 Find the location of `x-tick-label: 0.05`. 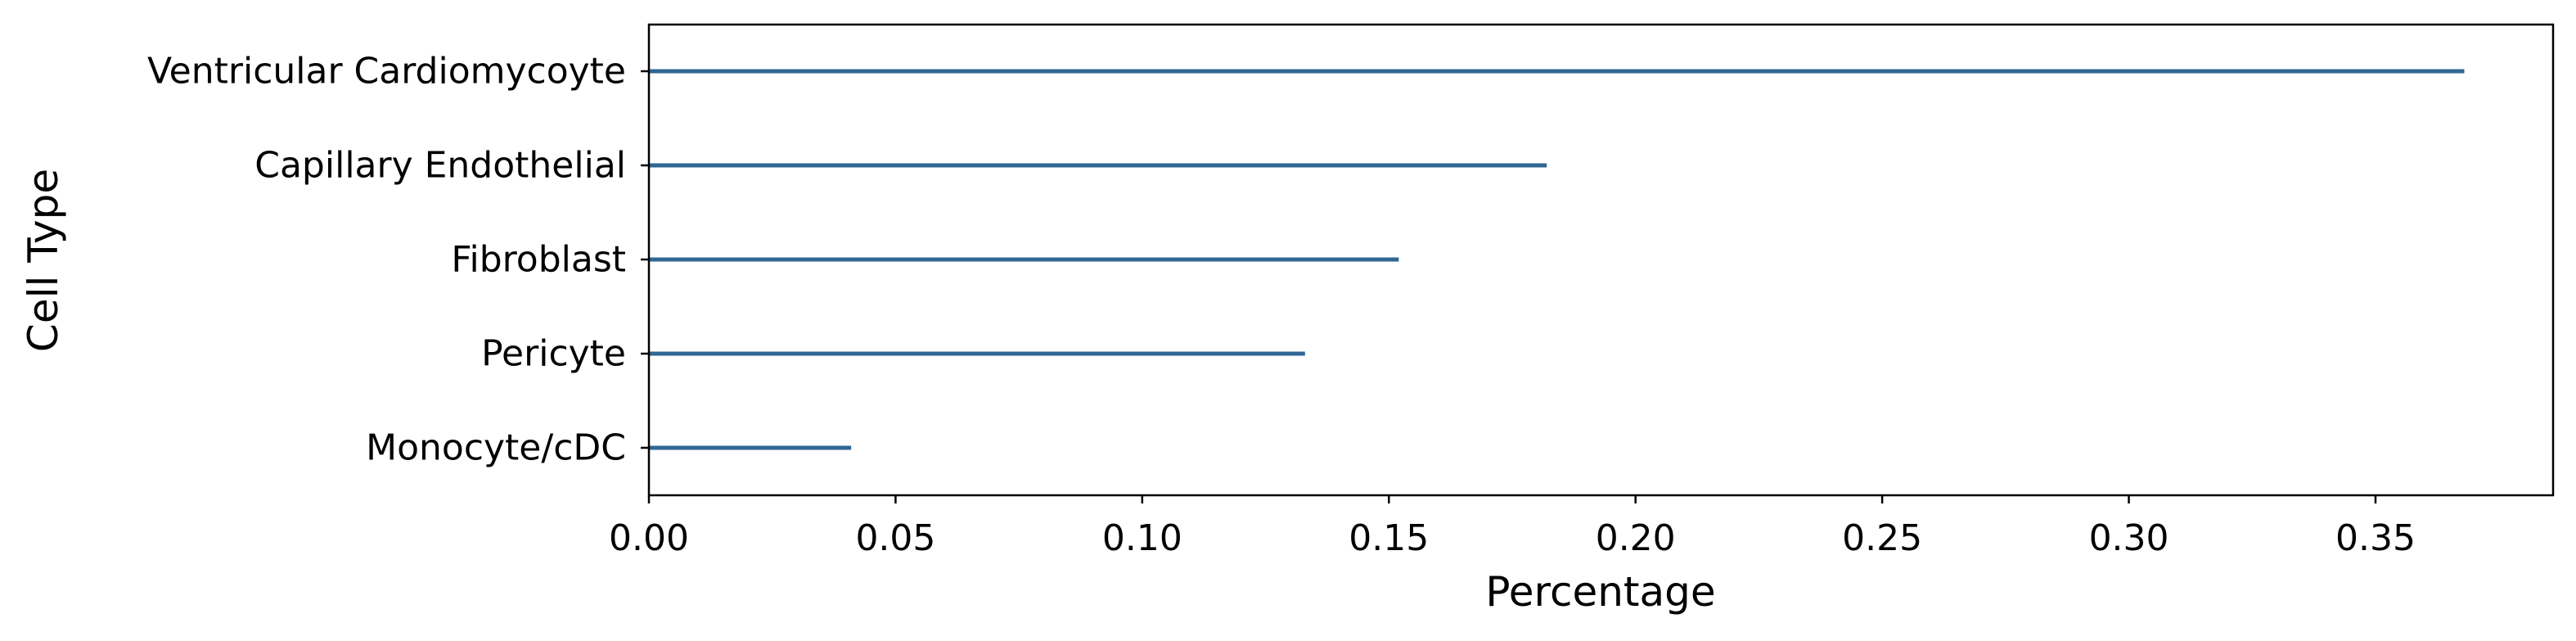

x-tick-label: 0.05 is located at coordinates (895, 538).